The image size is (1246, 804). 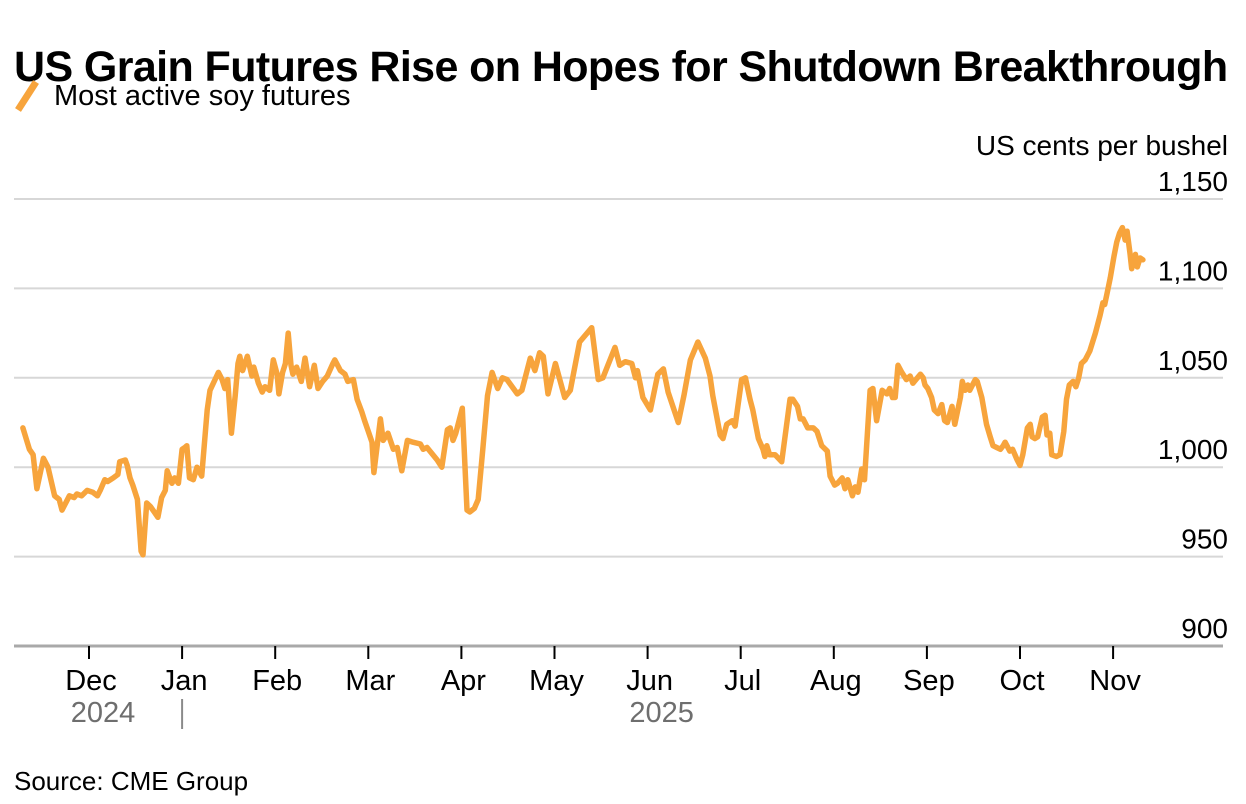 What do you see at coordinates (1193, 270) in the screenshot?
I see `y-axis-label-1100: 1,100` at bounding box center [1193, 270].